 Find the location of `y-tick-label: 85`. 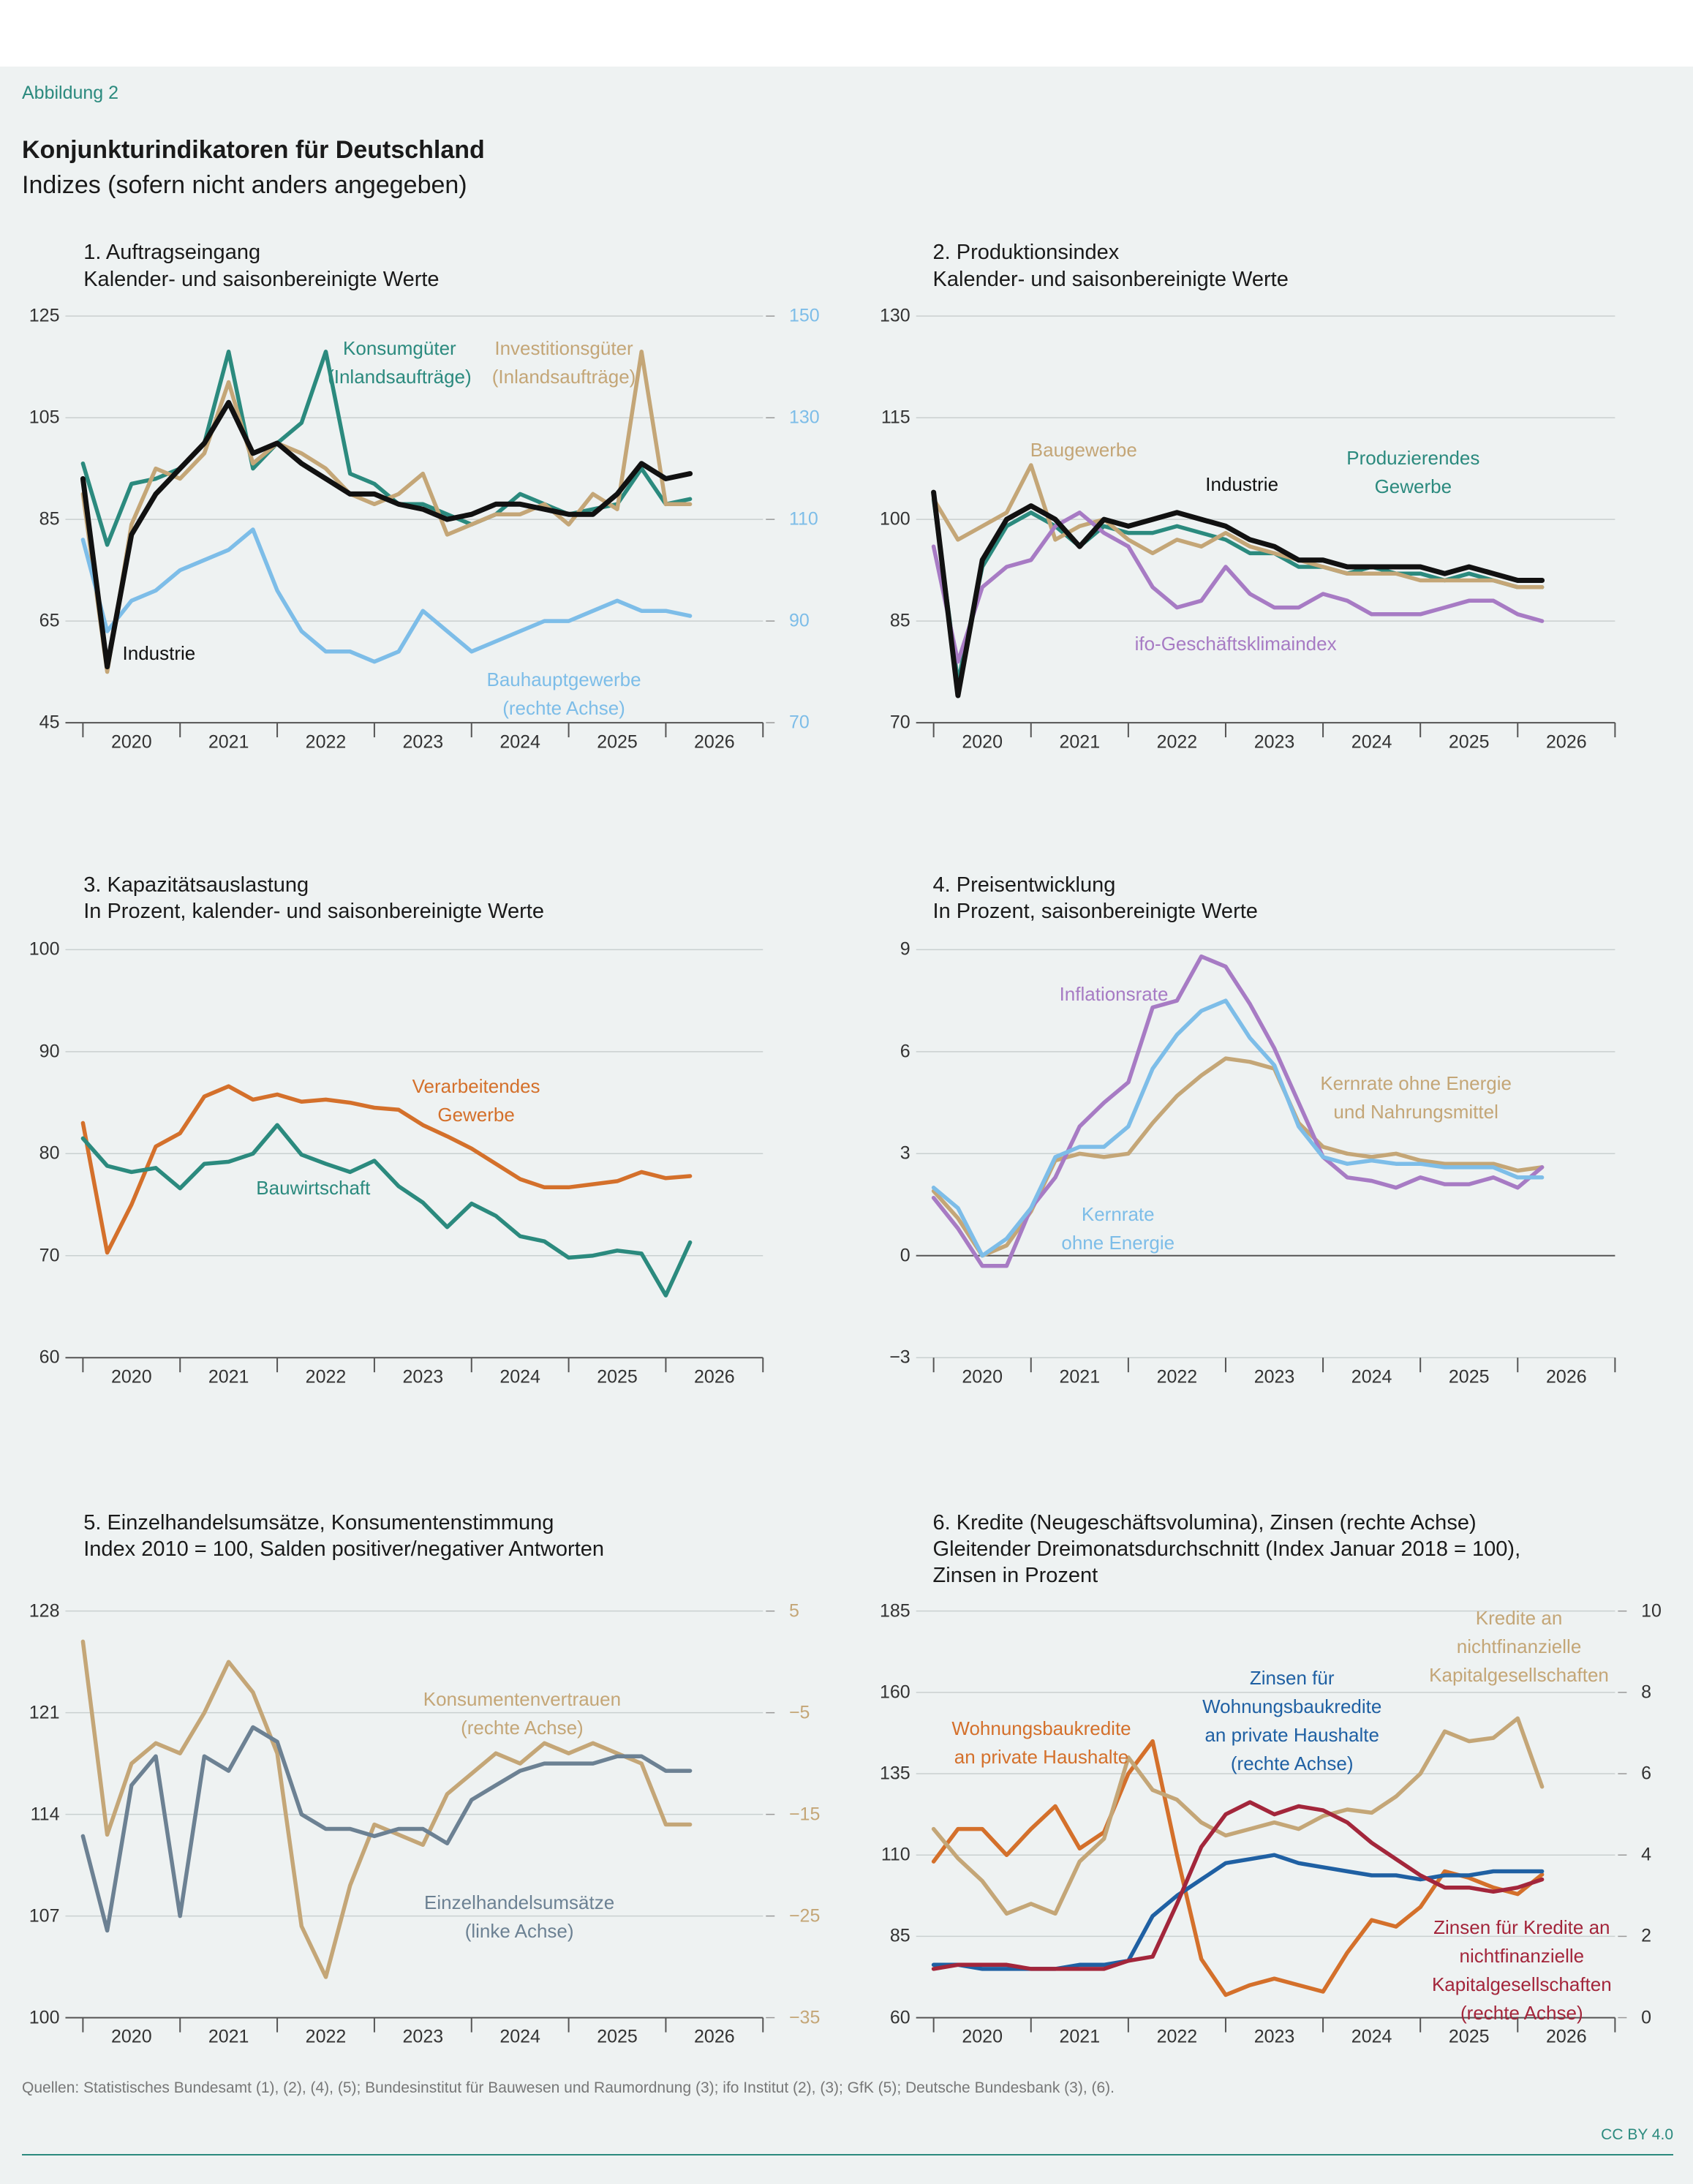

y-tick-label: 85 is located at coordinates (899, 1936).